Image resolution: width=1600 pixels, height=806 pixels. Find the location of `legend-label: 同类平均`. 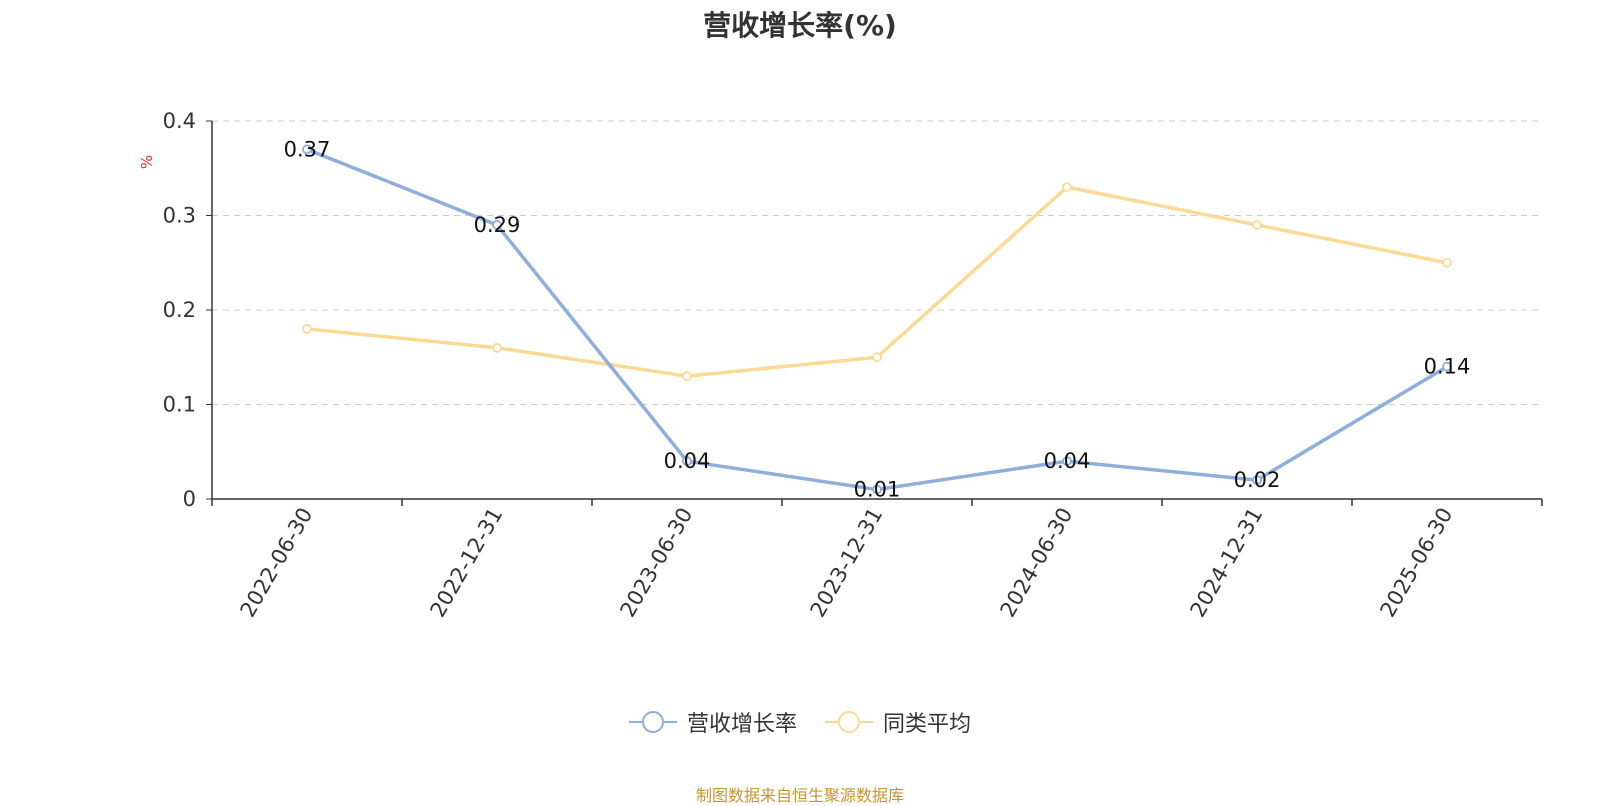

legend-label: 同类平均 is located at coordinates (927, 724).